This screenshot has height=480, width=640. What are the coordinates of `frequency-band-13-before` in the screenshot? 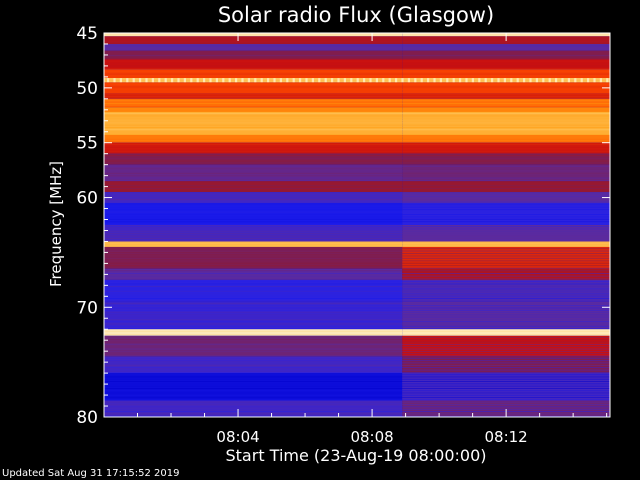 It's located at (253, 148).